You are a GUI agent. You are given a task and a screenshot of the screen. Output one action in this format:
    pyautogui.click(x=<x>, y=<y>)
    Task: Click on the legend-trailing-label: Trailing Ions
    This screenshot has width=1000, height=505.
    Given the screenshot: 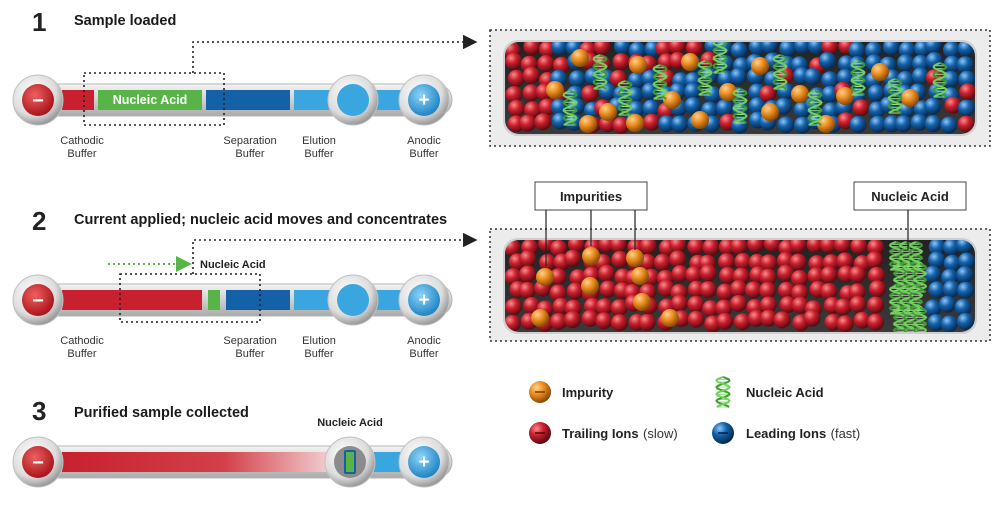 What is the action you would take?
    pyautogui.click(x=600, y=433)
    